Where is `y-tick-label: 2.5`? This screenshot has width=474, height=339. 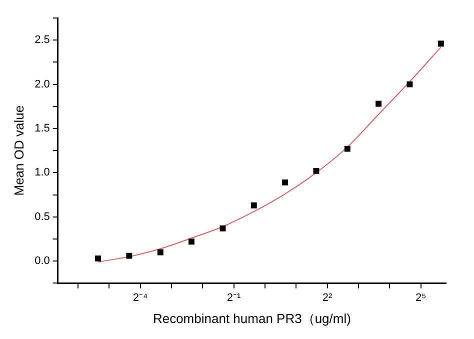 y-tick-label: 2.5 is located at coordinates (42, 40).